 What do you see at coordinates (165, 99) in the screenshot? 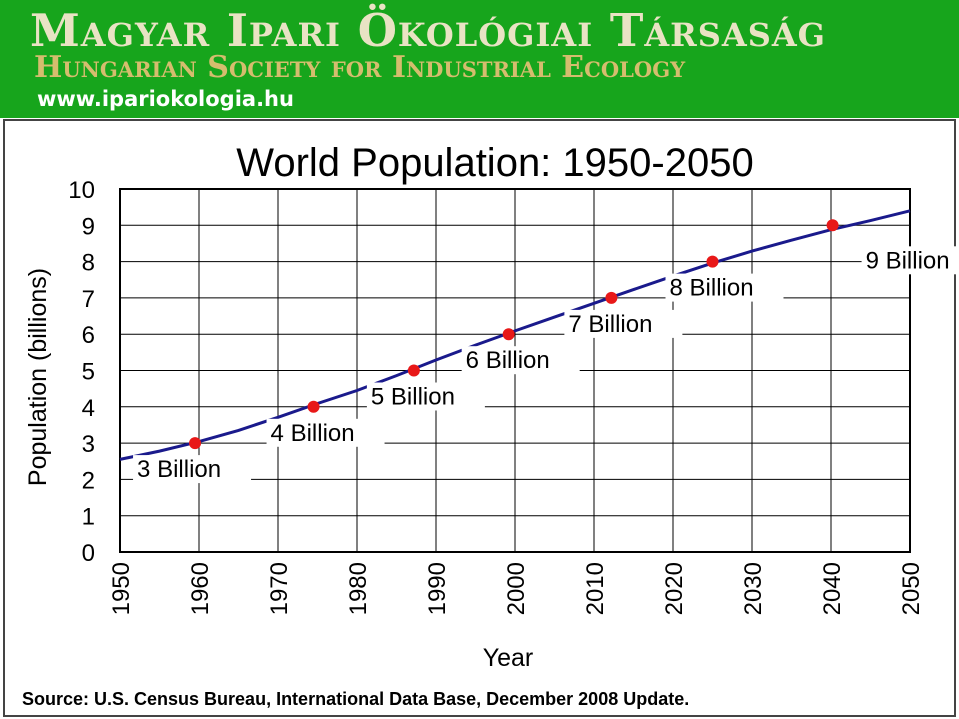
I see `website-link: www.ipariokologia.hu` at bounding box center [165, 99].